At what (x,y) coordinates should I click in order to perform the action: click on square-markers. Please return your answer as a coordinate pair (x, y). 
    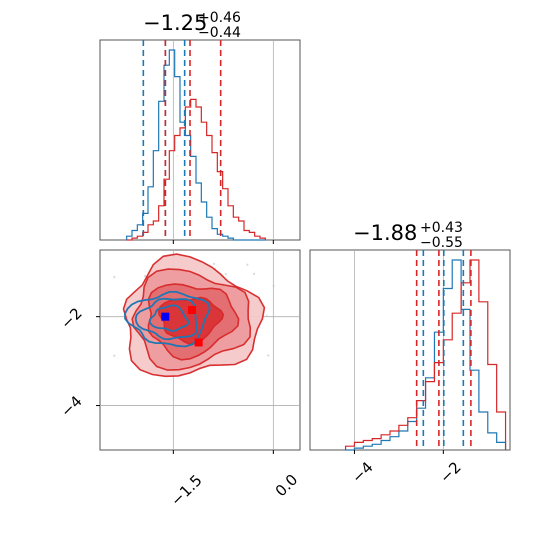
    Looking at the image, I should click on (182, 326).